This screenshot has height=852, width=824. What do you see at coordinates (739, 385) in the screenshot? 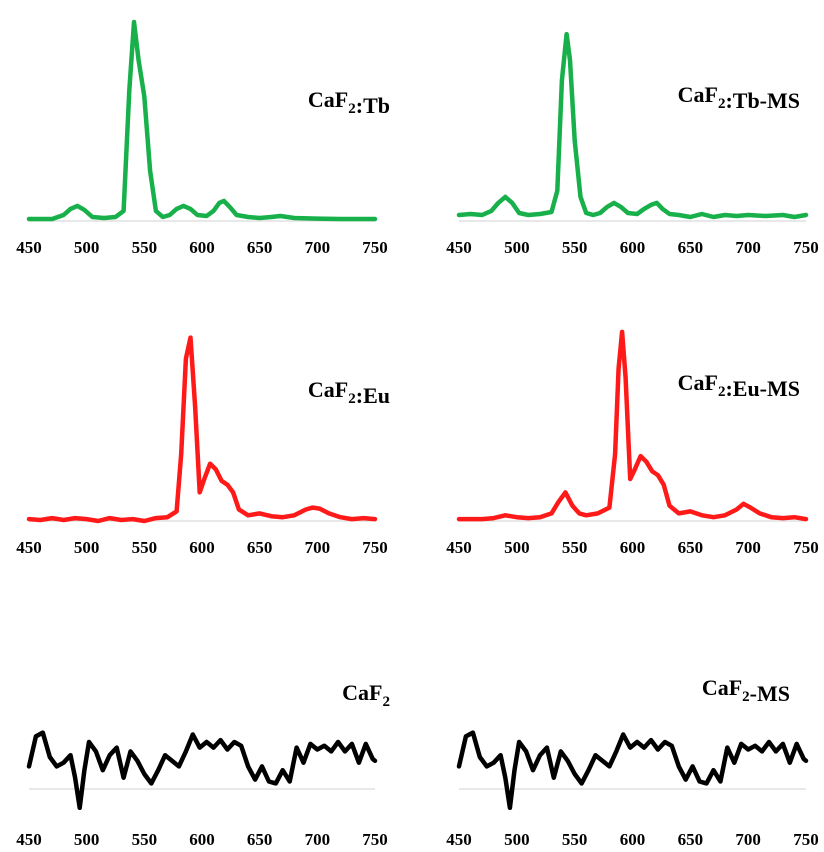
I see `panel-title: CaF2:Eu-MS` at bounding box center [739, 385].